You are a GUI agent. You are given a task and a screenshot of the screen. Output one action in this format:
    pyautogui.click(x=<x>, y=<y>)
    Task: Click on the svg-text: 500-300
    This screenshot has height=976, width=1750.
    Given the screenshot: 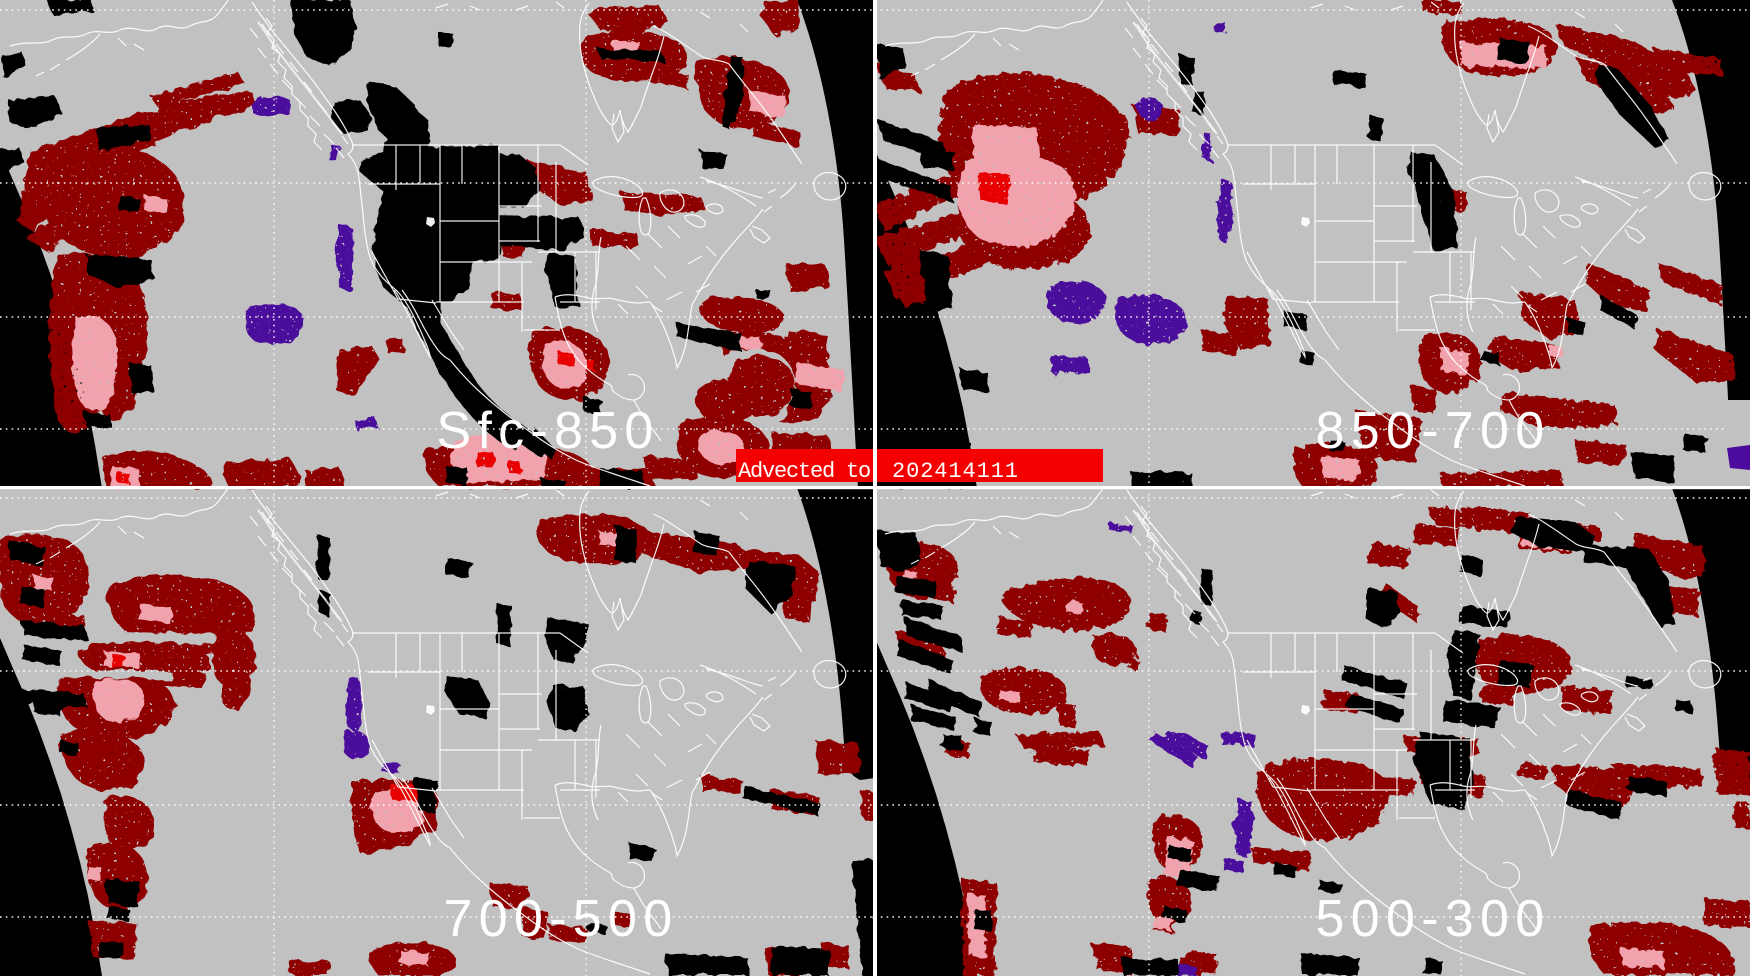 What is the action you would take?
    pyautogui.click(x=1433, y=919)
    